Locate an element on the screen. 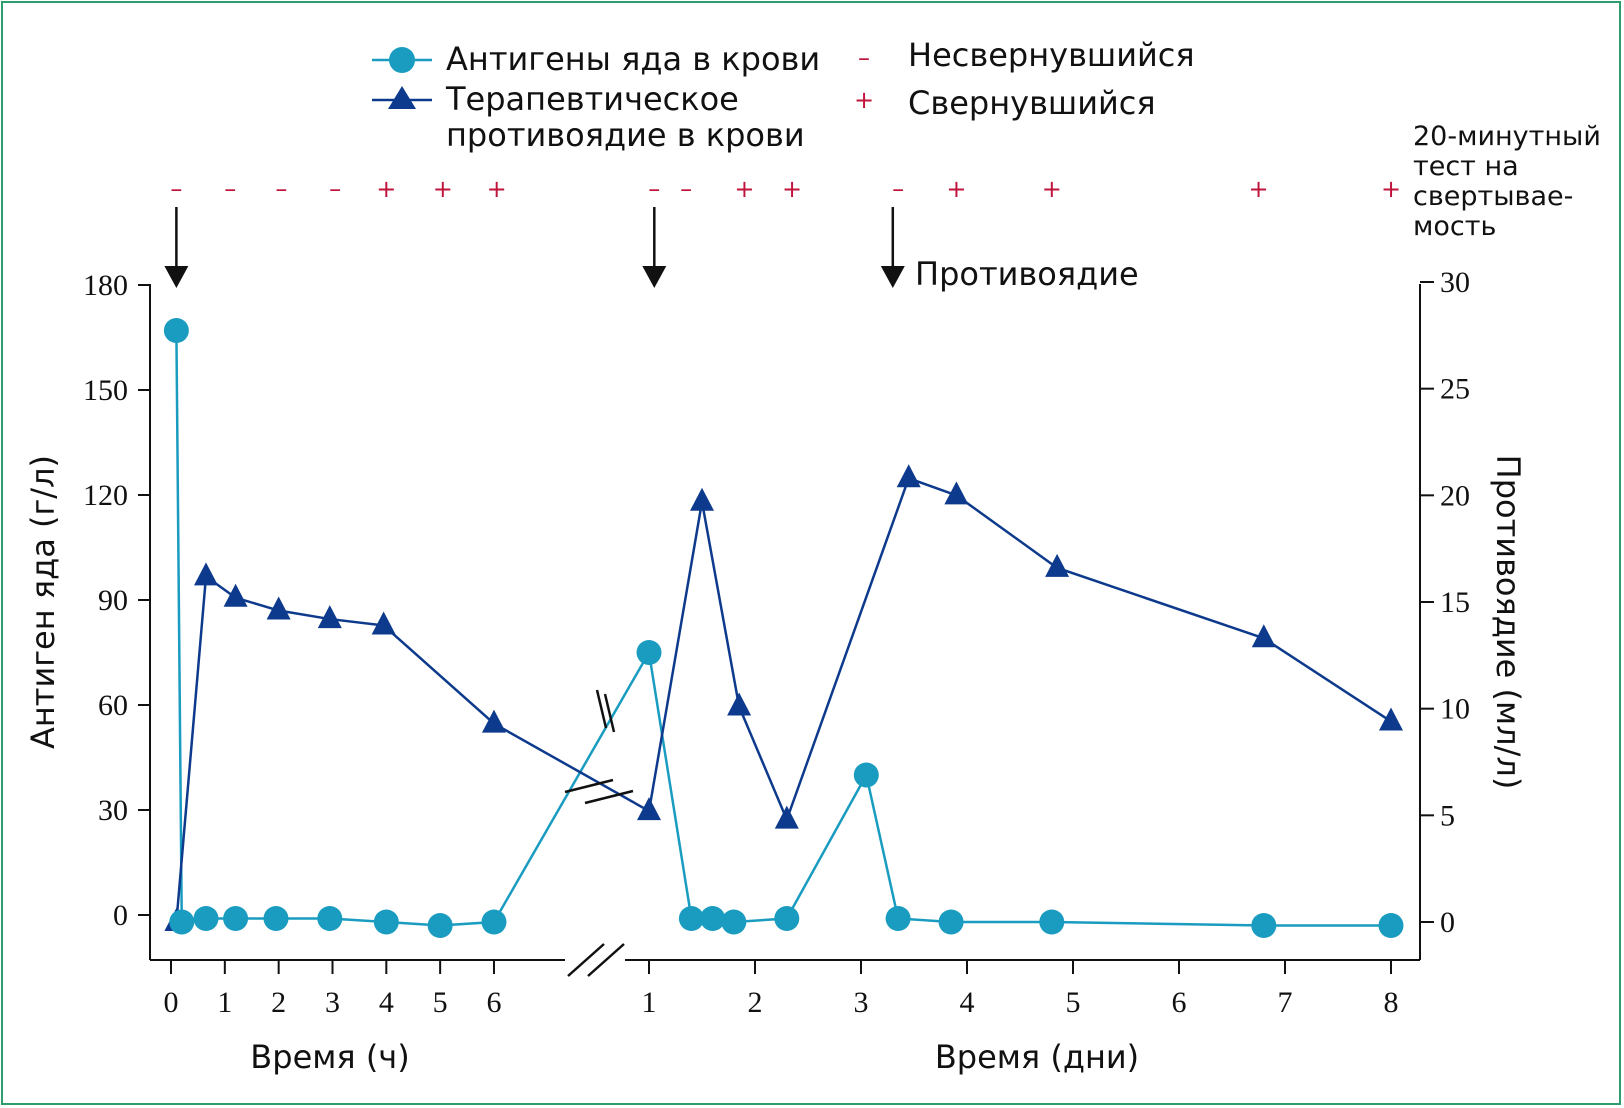 Image resolution: width=1624 pixels, height=1108 pixels. antidote-annotation: Противоядие is located at coordinates (1027, 274).